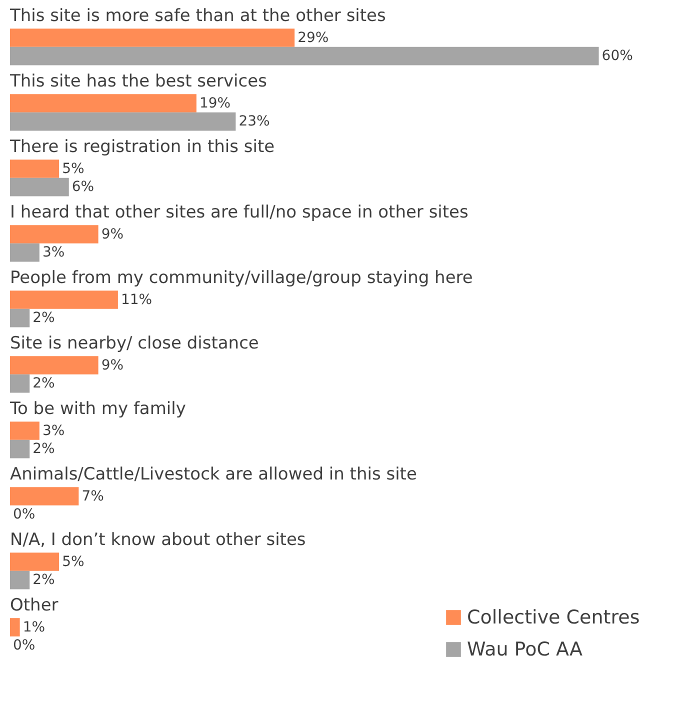  Describe the element at coordinates (197, 16) in the screenshot. I see `y-tick-label: This site is more safe than at the other sites` at that location.